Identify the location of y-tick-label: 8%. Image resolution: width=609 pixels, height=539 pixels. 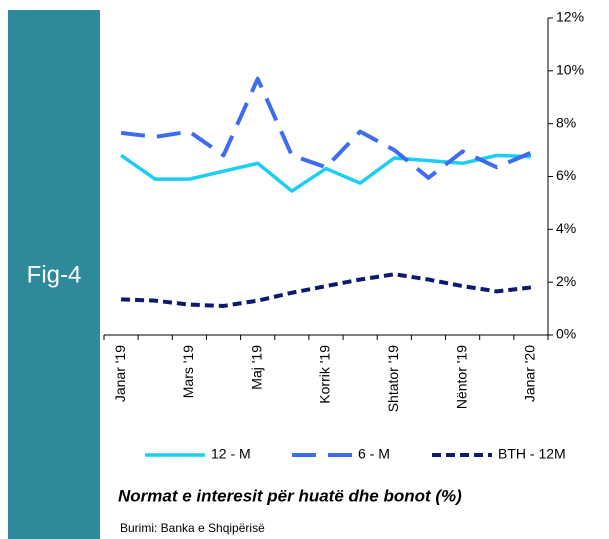
(566, 122).